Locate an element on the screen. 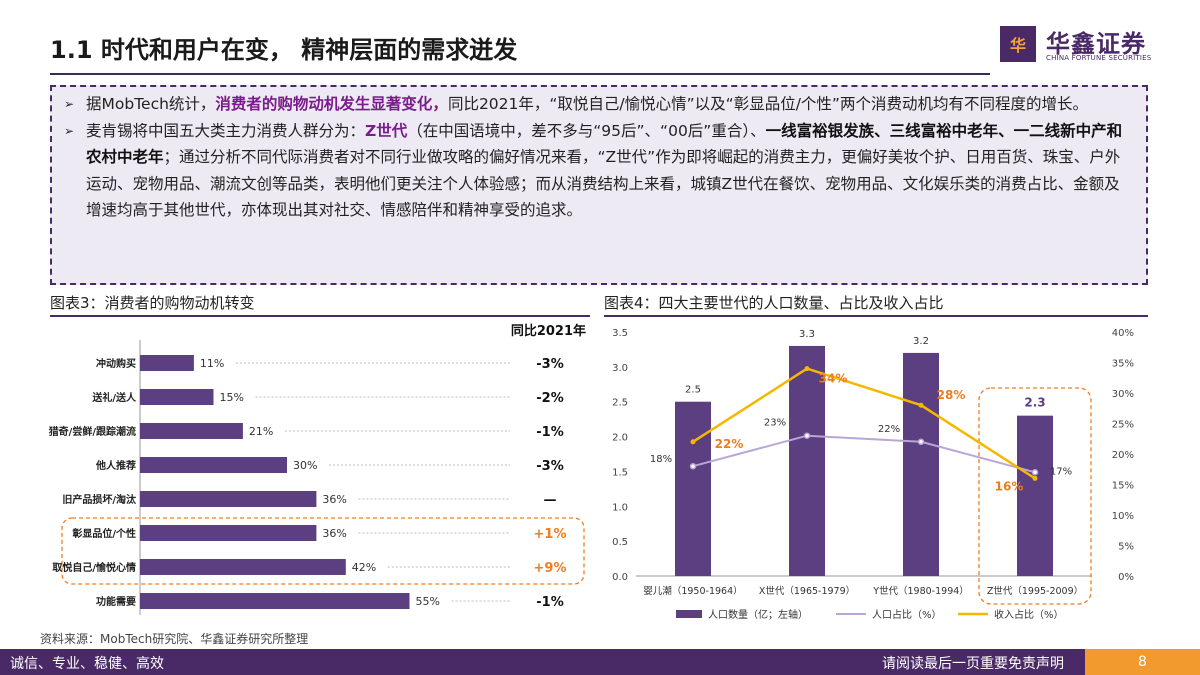 This screenshot has width=1200, height=675. y-left-tick: 0.0 is located at coordinates (620, 577).